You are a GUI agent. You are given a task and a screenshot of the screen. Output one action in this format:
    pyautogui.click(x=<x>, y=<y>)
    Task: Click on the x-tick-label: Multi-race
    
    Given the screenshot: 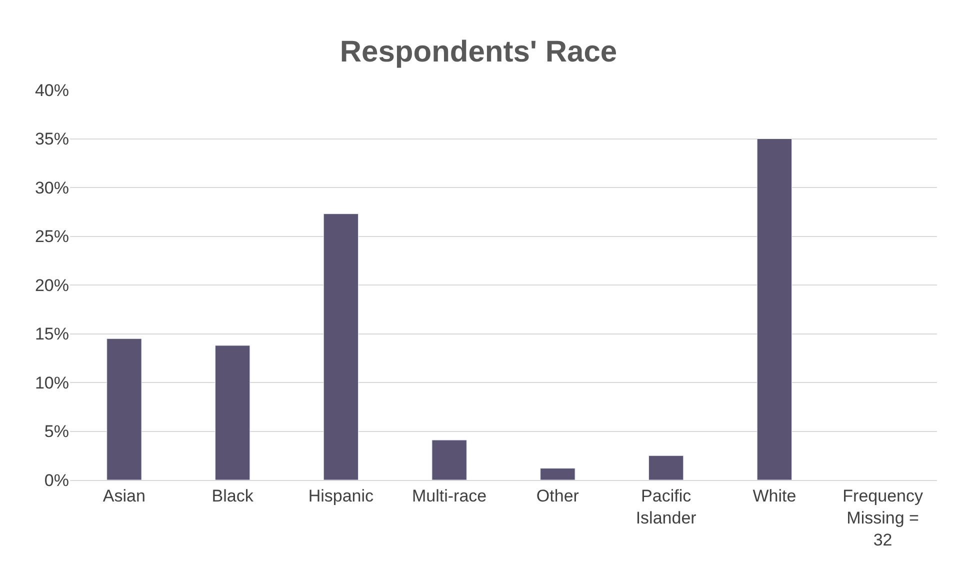 What is the action you would take?
    pyautogui.click(x=449, y=496)
    